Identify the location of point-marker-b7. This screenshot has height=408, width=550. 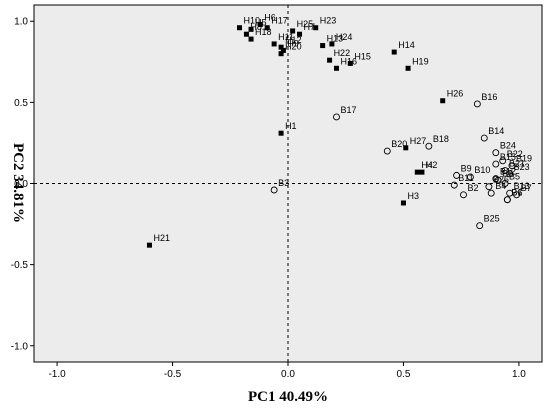
(517, 195).